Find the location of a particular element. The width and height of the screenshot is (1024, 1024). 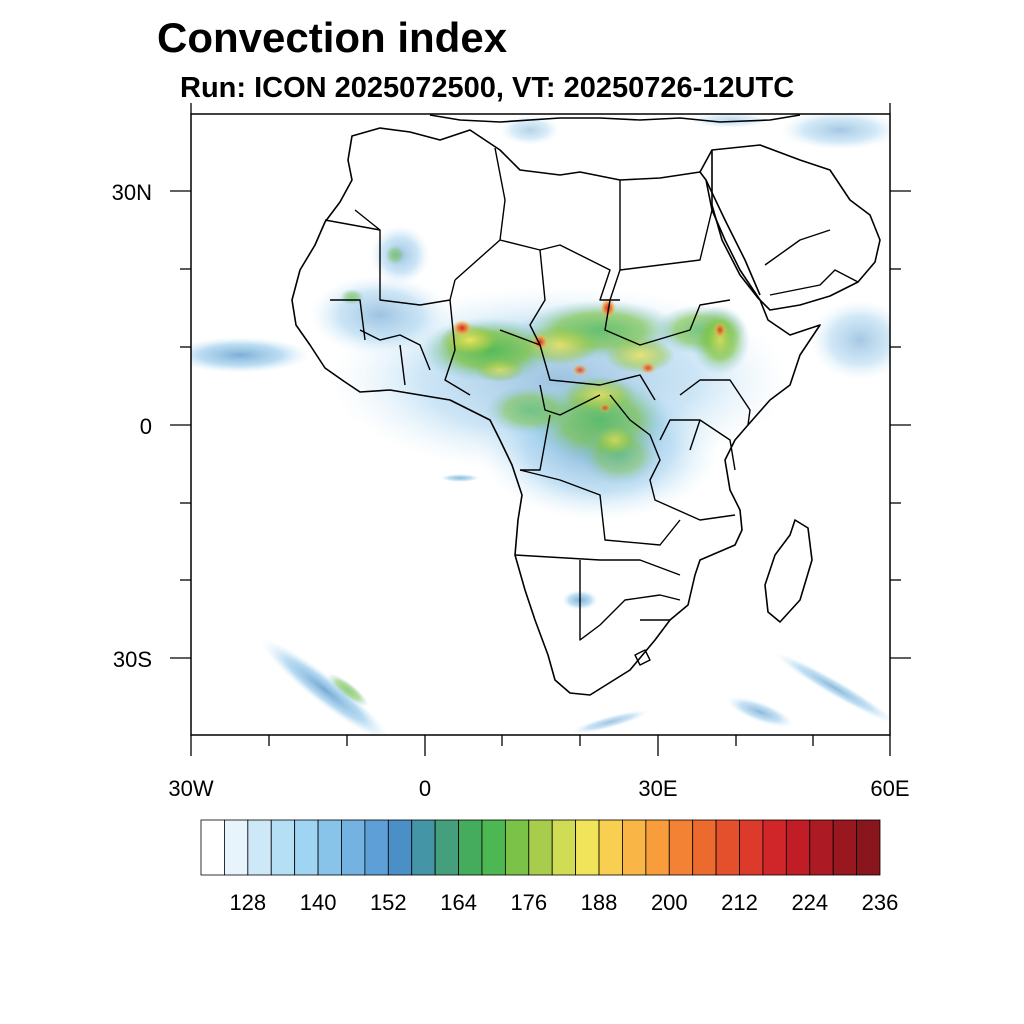

colorbar-label: 128 is located at coordinates (248, 902).